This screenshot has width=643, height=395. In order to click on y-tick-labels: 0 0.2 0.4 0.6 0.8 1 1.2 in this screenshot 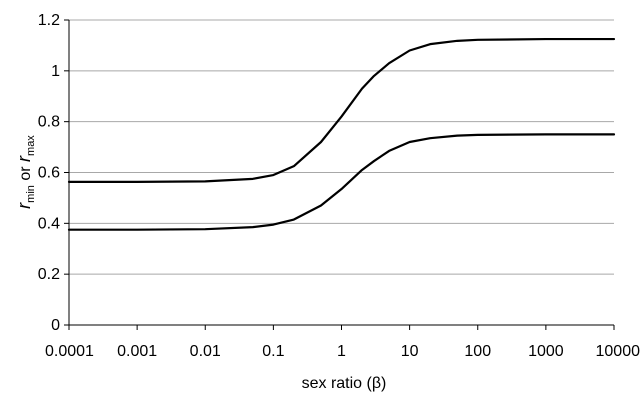, I will do `click(49, 173)`.